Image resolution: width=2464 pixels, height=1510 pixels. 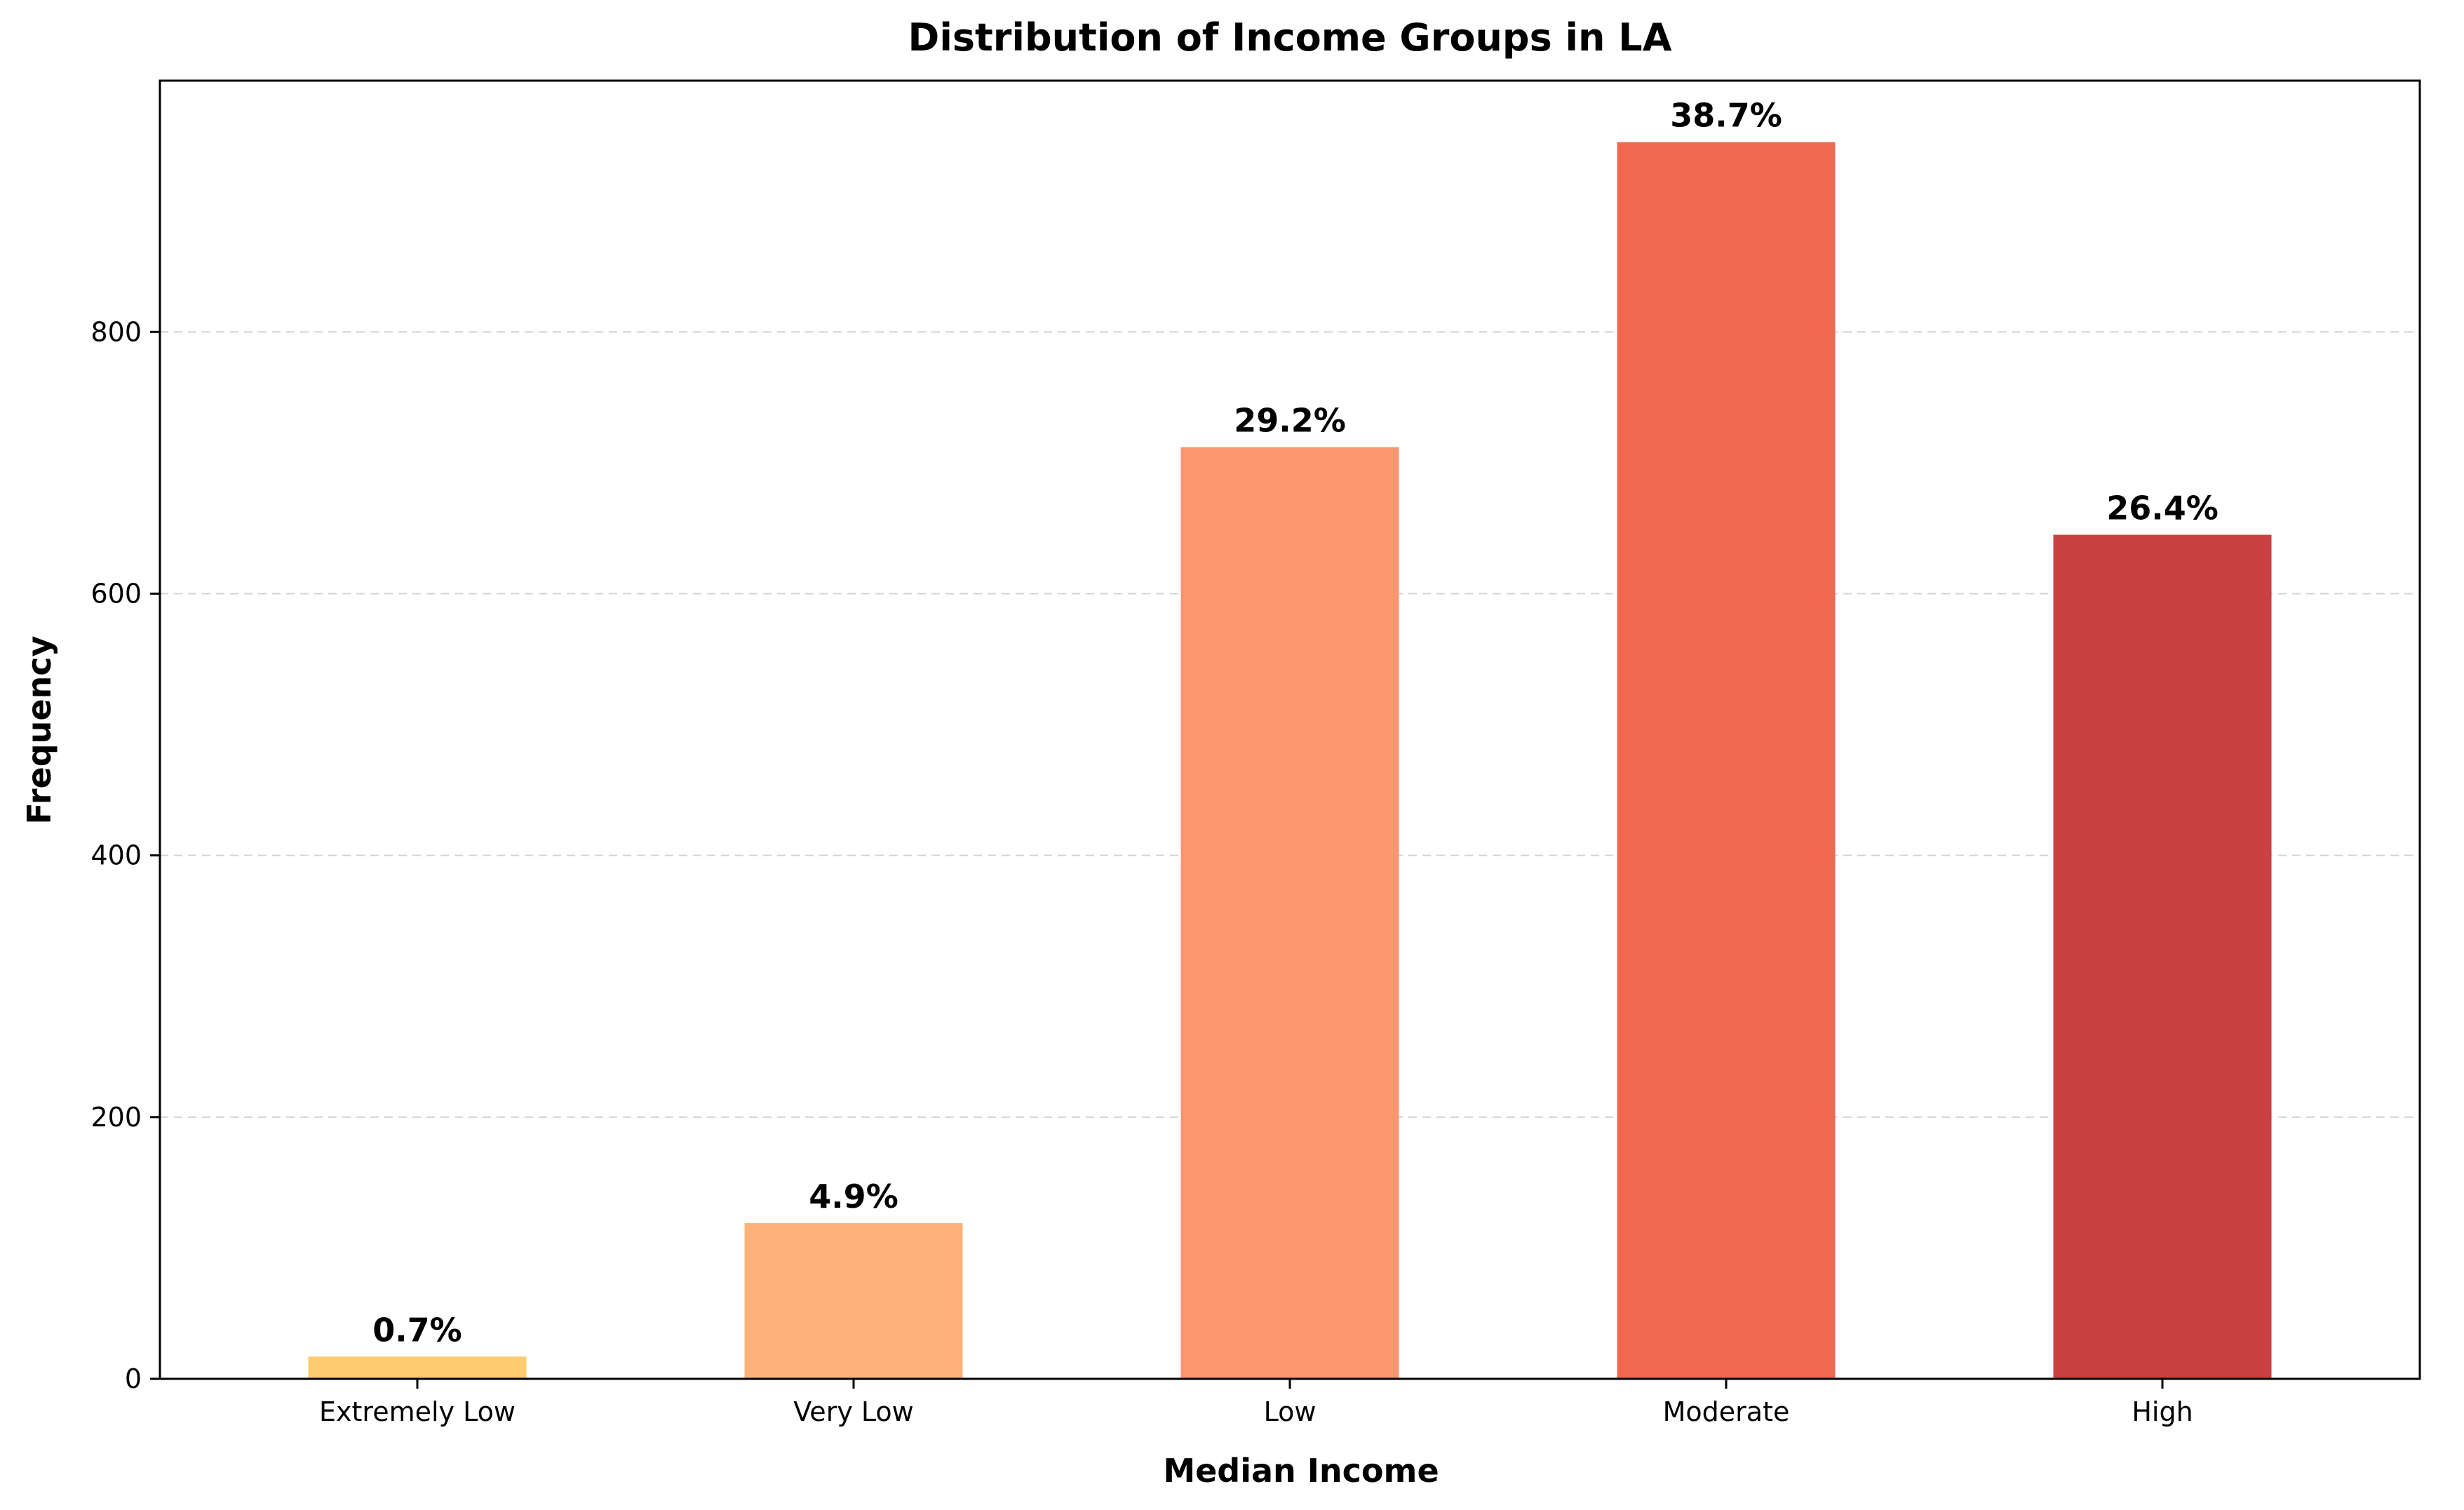 I want to click on bar-value-label: 26.4%, so click(x=2162, y=508).